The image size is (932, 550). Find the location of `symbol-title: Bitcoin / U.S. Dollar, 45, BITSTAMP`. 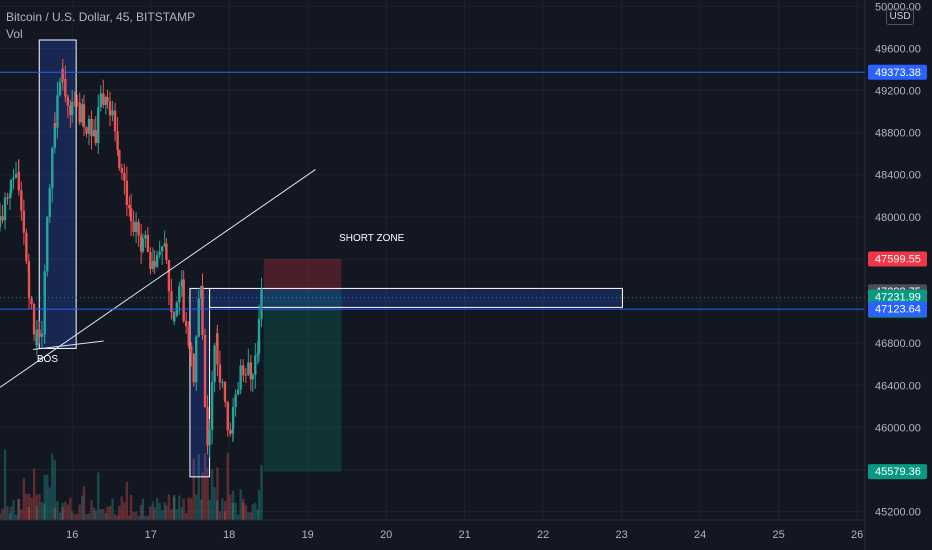

symbol-title: Bitcoin / U.S. Dollar, 45, BITSTAMP is located at coordinates (101, 17).